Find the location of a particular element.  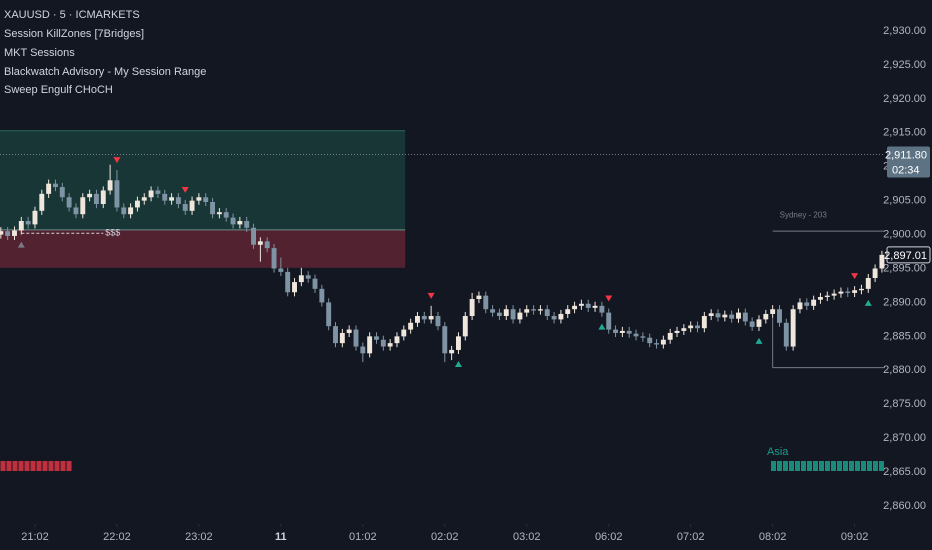

x-tick-label: 02:02 is located at coordinates (445, 537).